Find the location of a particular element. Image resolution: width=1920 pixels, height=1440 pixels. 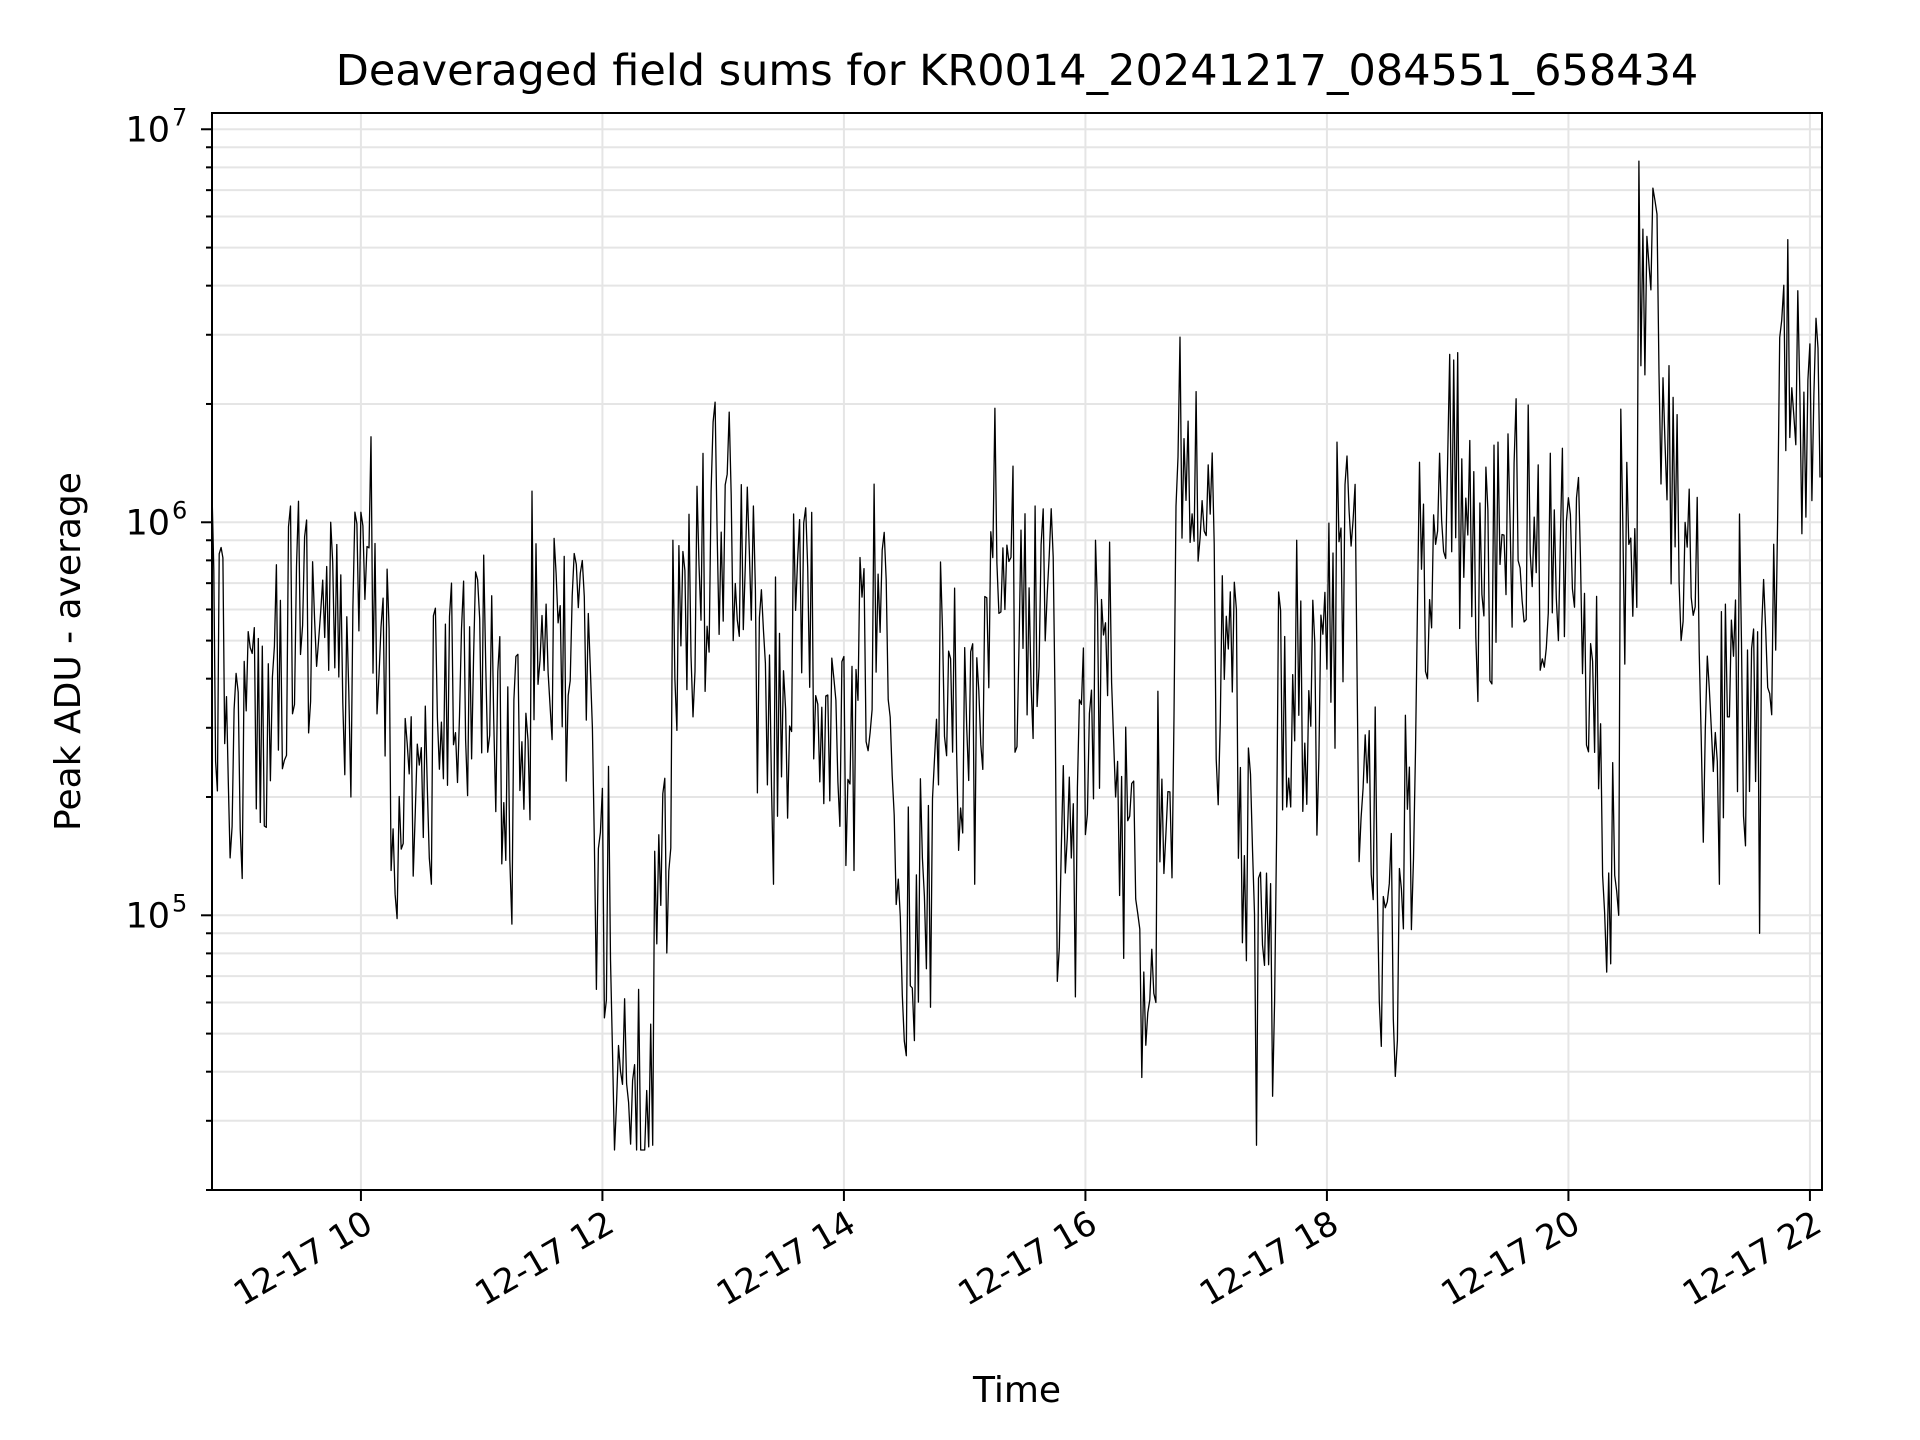

x-tick-label: 12-17 14 is located at coordinates (786, 1258).